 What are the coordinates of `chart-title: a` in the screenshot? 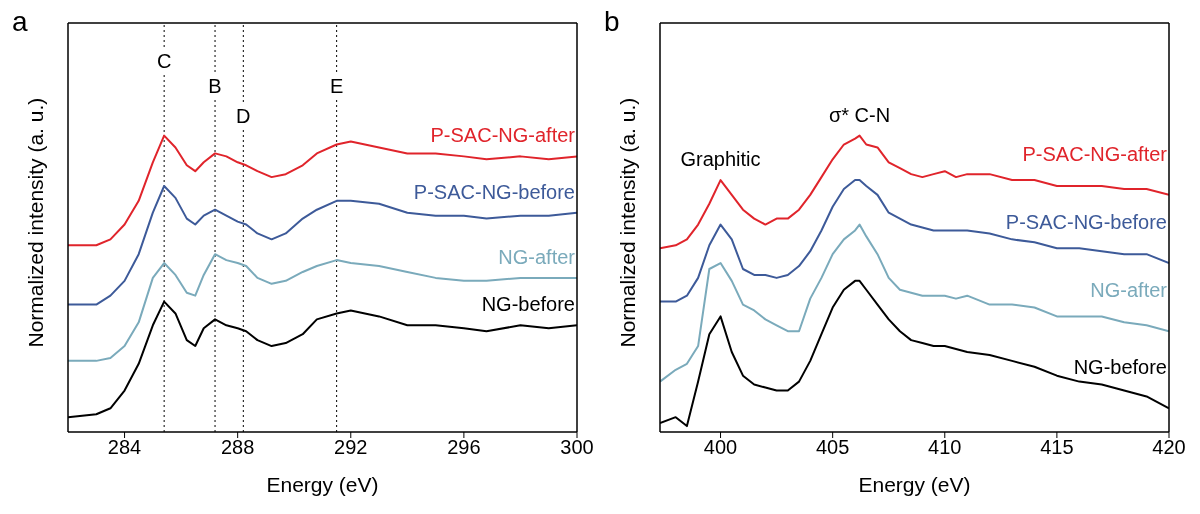 It's located at (20, 22).